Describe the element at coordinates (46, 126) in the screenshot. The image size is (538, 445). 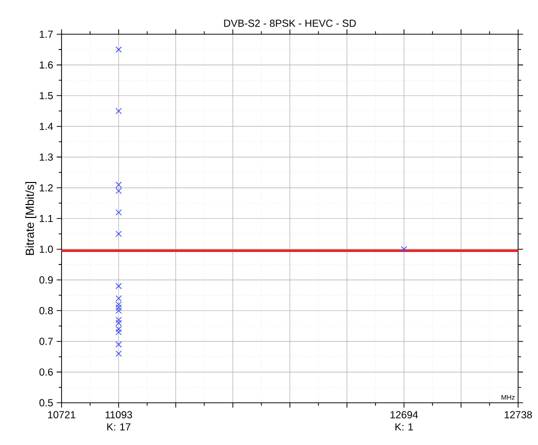
I see `y-tick-label: 1.4` at that location.